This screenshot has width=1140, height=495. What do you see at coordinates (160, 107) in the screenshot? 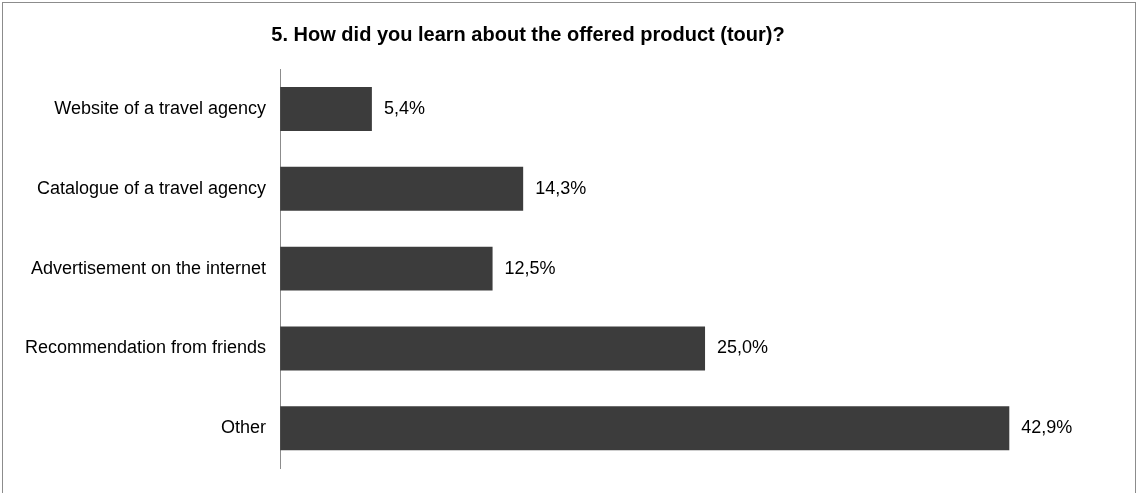
I see `y-tick-label: Website of a travel agency` at bounding box center [160, 107].